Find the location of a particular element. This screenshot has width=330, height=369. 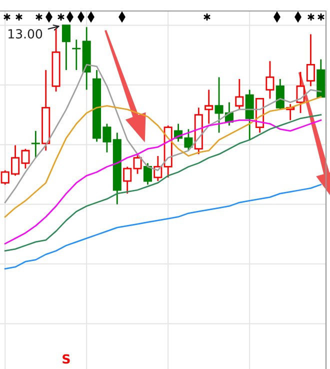

text: S is located at coordinates (66, 359).